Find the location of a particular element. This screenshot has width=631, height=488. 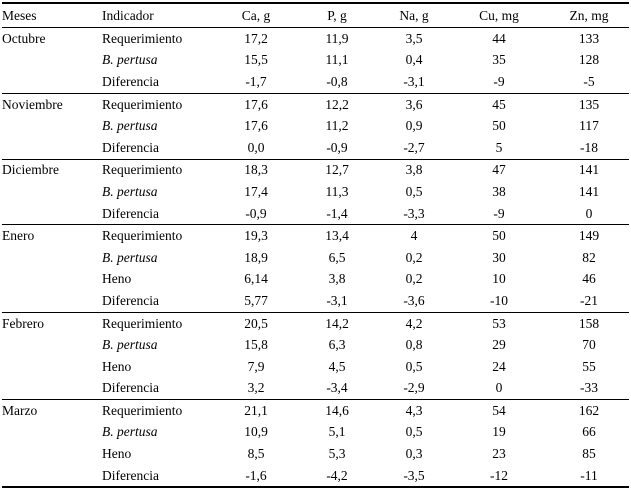

table-row: Heno 7,9 4,5 0,5 24 55 is located at coordinates (315, 367).